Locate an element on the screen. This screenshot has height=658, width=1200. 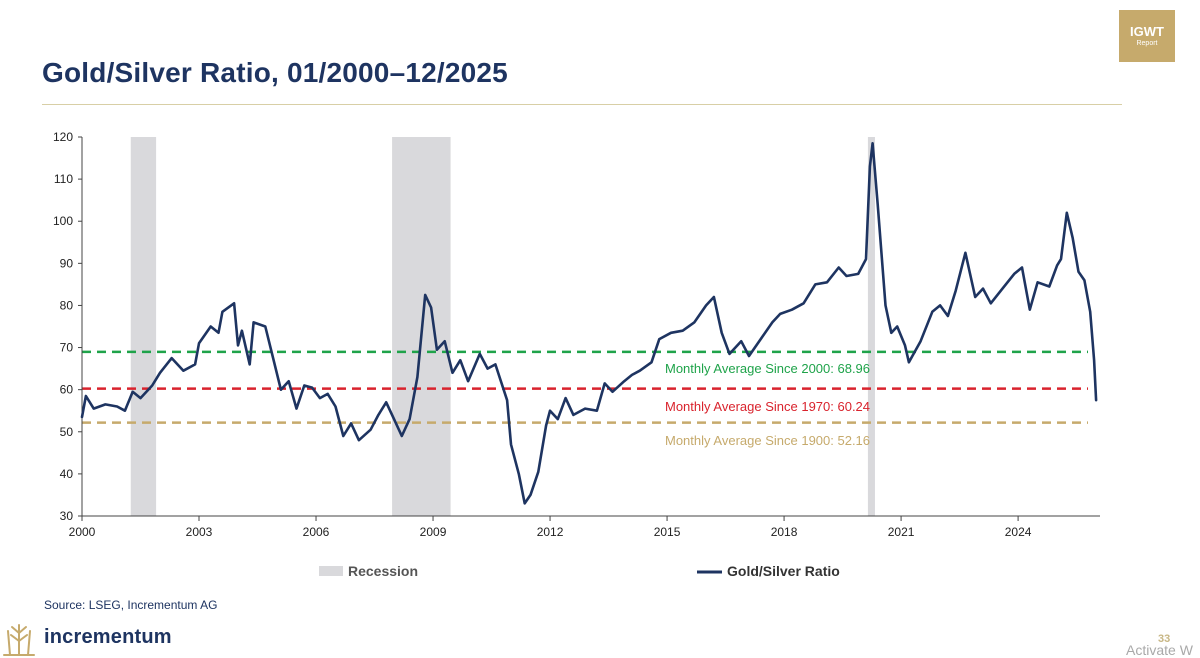
igwt-logo: IGWT Report is located at coordinates (1147, 36).